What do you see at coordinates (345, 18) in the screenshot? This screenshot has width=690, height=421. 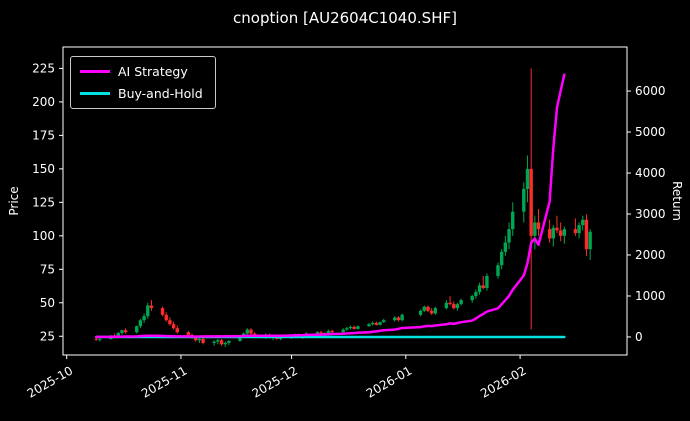 I see `chart-title: cnoption [AU2604C1040.SHF]` at bounding box center [345, 18].